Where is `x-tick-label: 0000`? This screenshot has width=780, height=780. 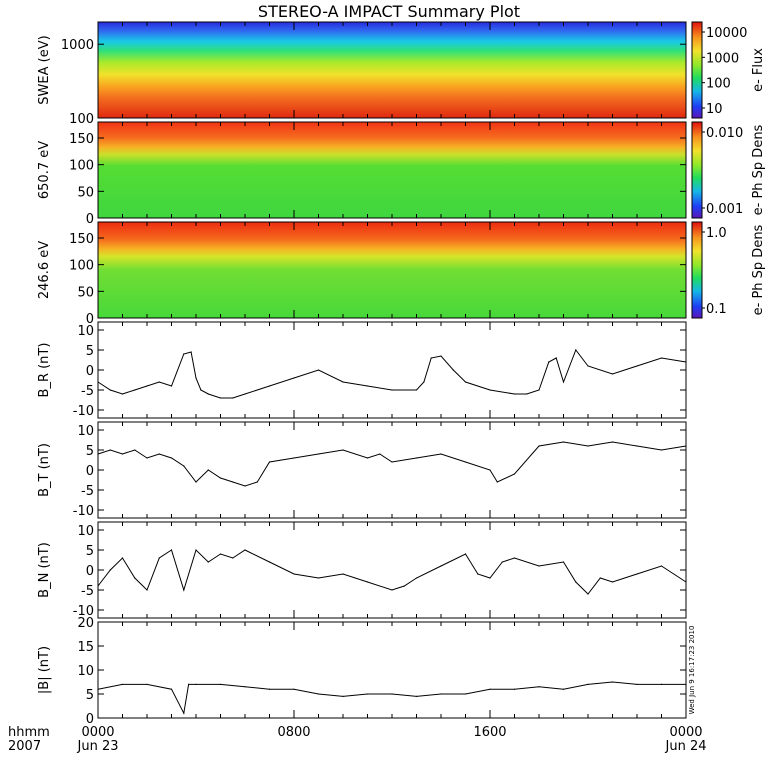
x-tick-label: 0000 is located at coordinates (685, 732).